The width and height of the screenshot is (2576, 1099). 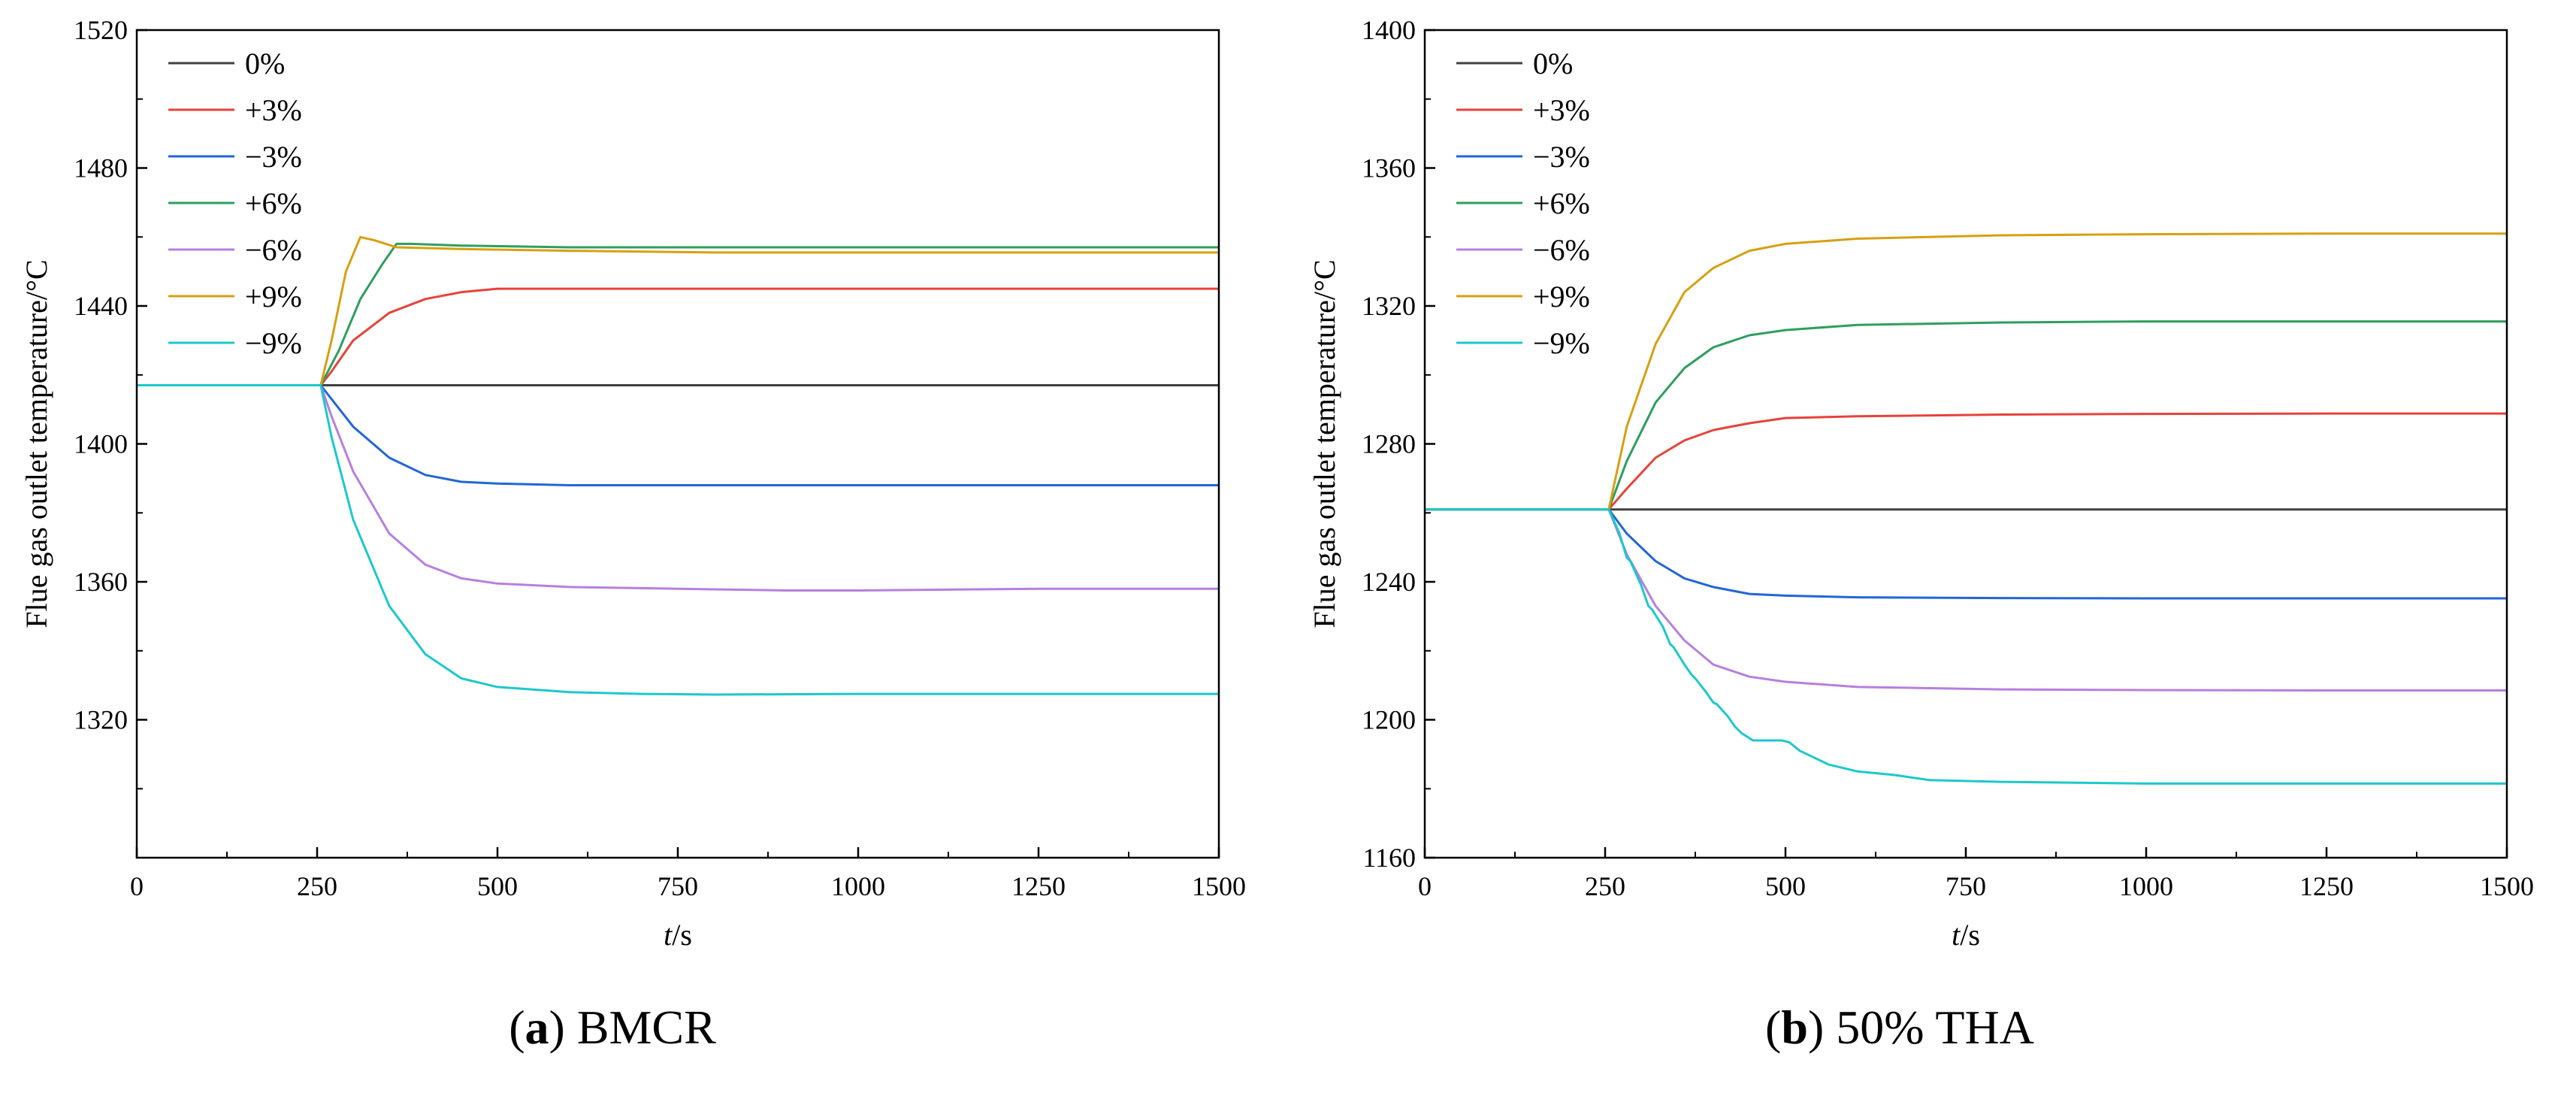 I want to click on chart-1-ytick-label-6: 1400, so click(x=1389, y=30).